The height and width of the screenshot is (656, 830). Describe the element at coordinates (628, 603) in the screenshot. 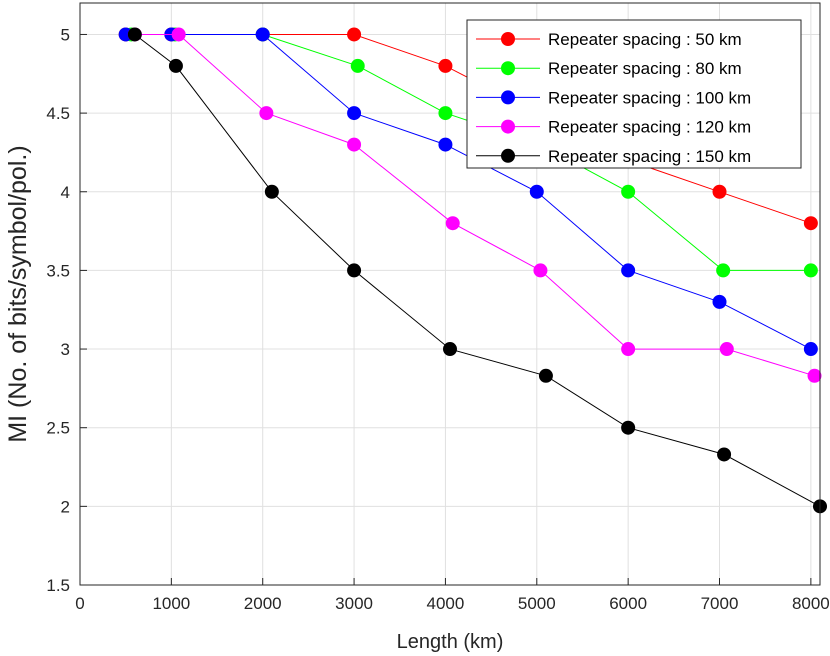

I see `x-tick-label: 6000` at that location.